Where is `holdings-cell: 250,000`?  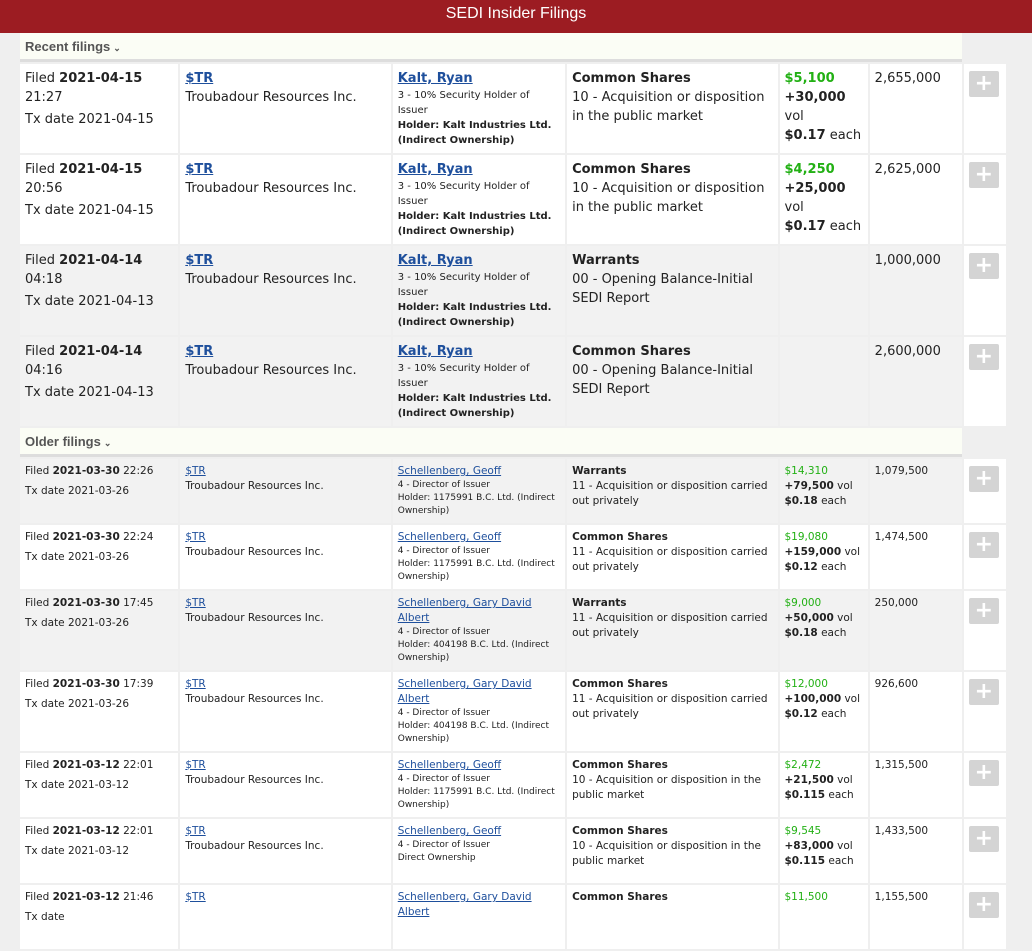
holdings-cell: 250,000 is located at coordinates (915, 630).